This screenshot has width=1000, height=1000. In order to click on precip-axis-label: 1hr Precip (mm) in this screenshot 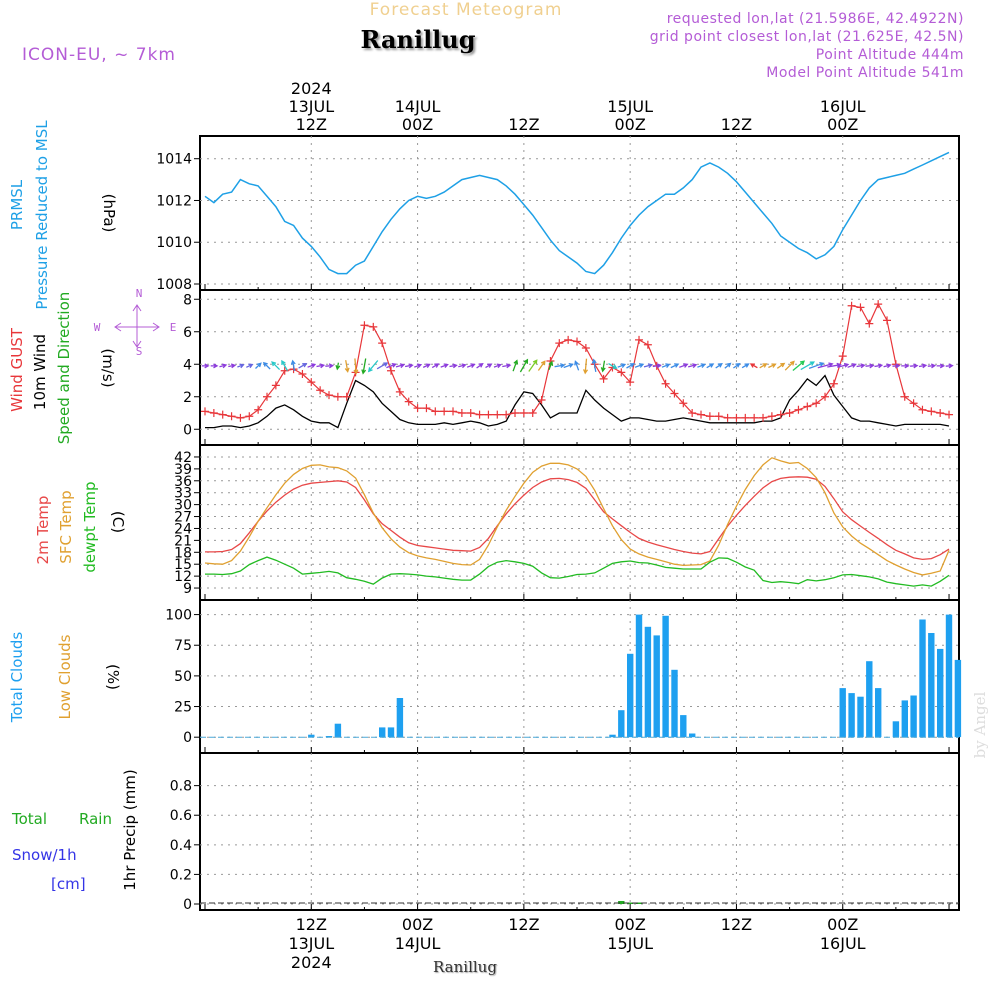, I will do `click(130, 829)`.